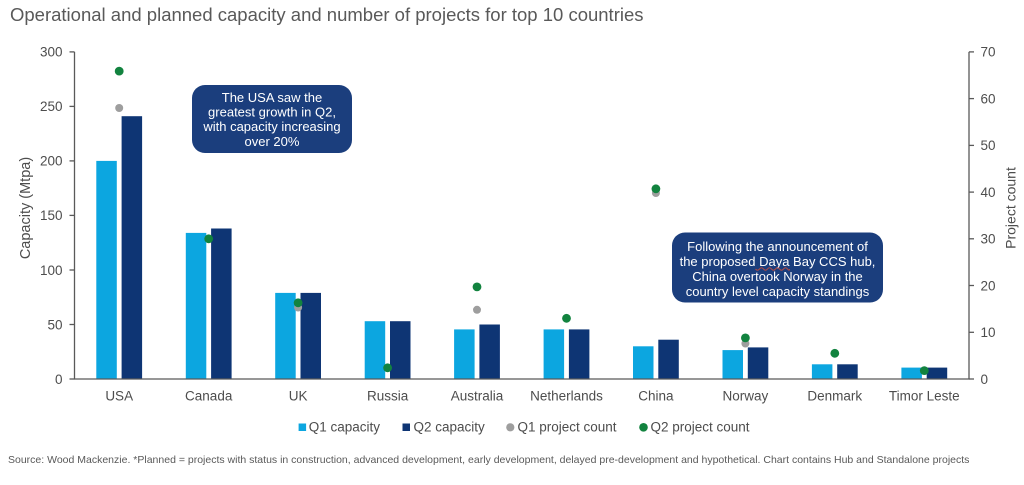 This screenshot has width=1024, height=485. Describe the element at coordinates (777, 246) in the screenshot. I see `svg-text: Following the announcement of` at that location.